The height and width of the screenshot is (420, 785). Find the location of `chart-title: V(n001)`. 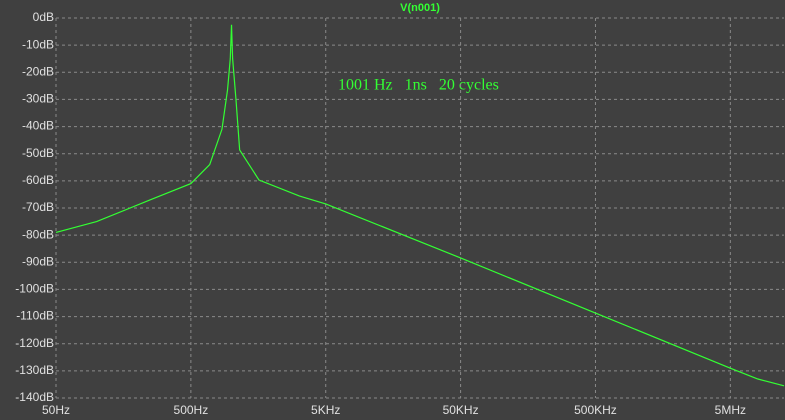

chart-title: V(n001) is located at coordinates (420, 8).